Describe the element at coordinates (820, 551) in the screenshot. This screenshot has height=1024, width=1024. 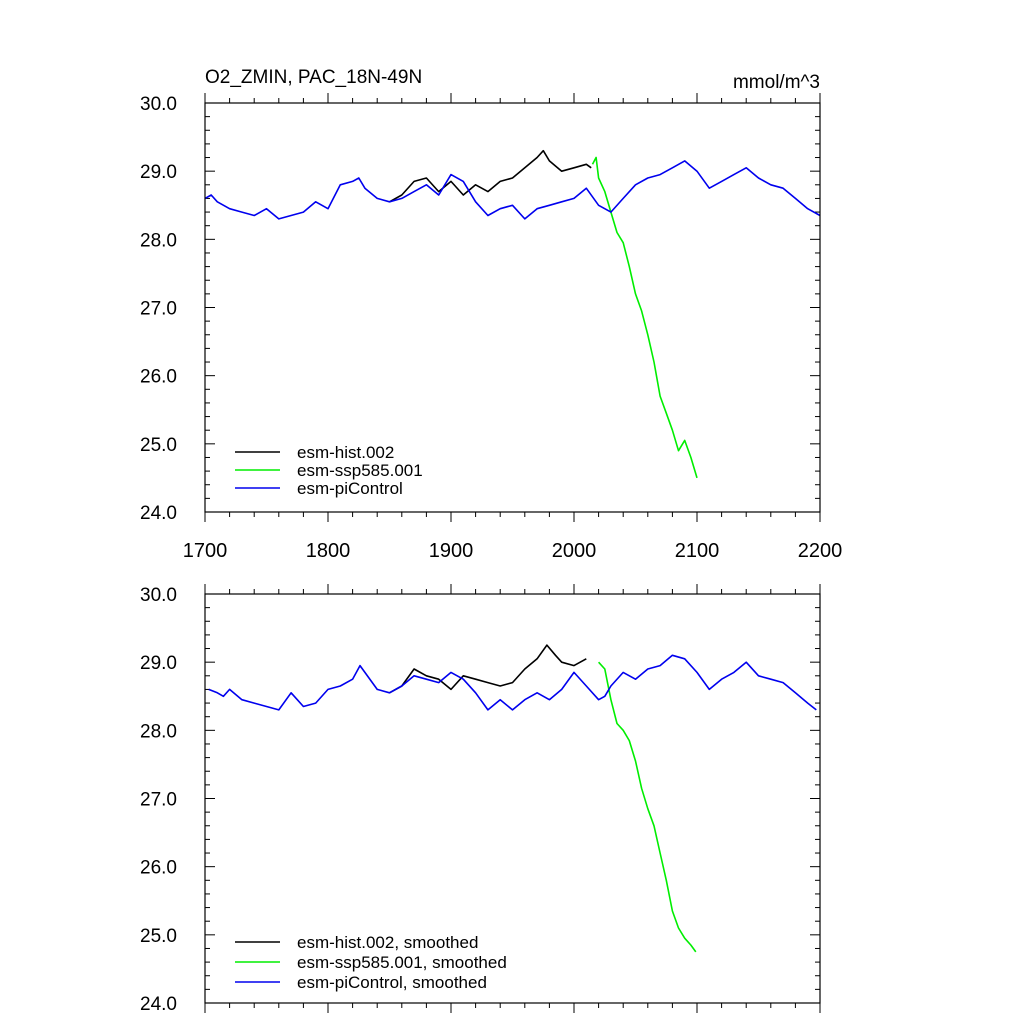
I see `x-tick-label: 2200` at that location.